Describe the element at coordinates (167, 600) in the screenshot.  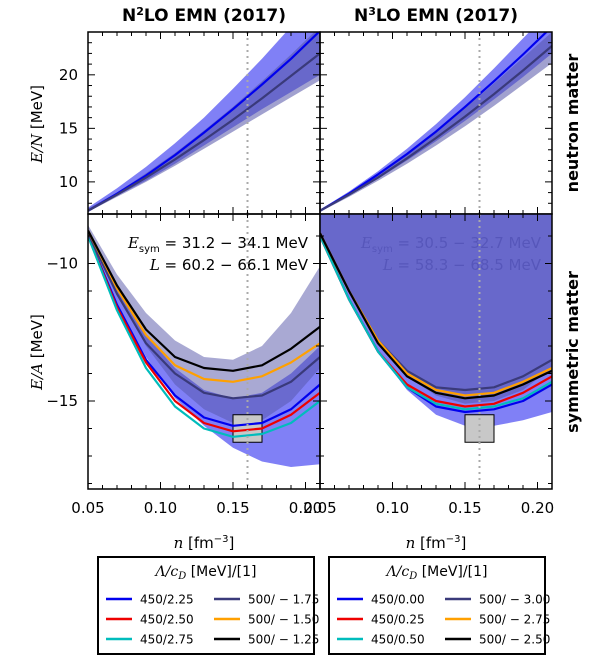
I see `legend-label: 450/2.25` at that location.